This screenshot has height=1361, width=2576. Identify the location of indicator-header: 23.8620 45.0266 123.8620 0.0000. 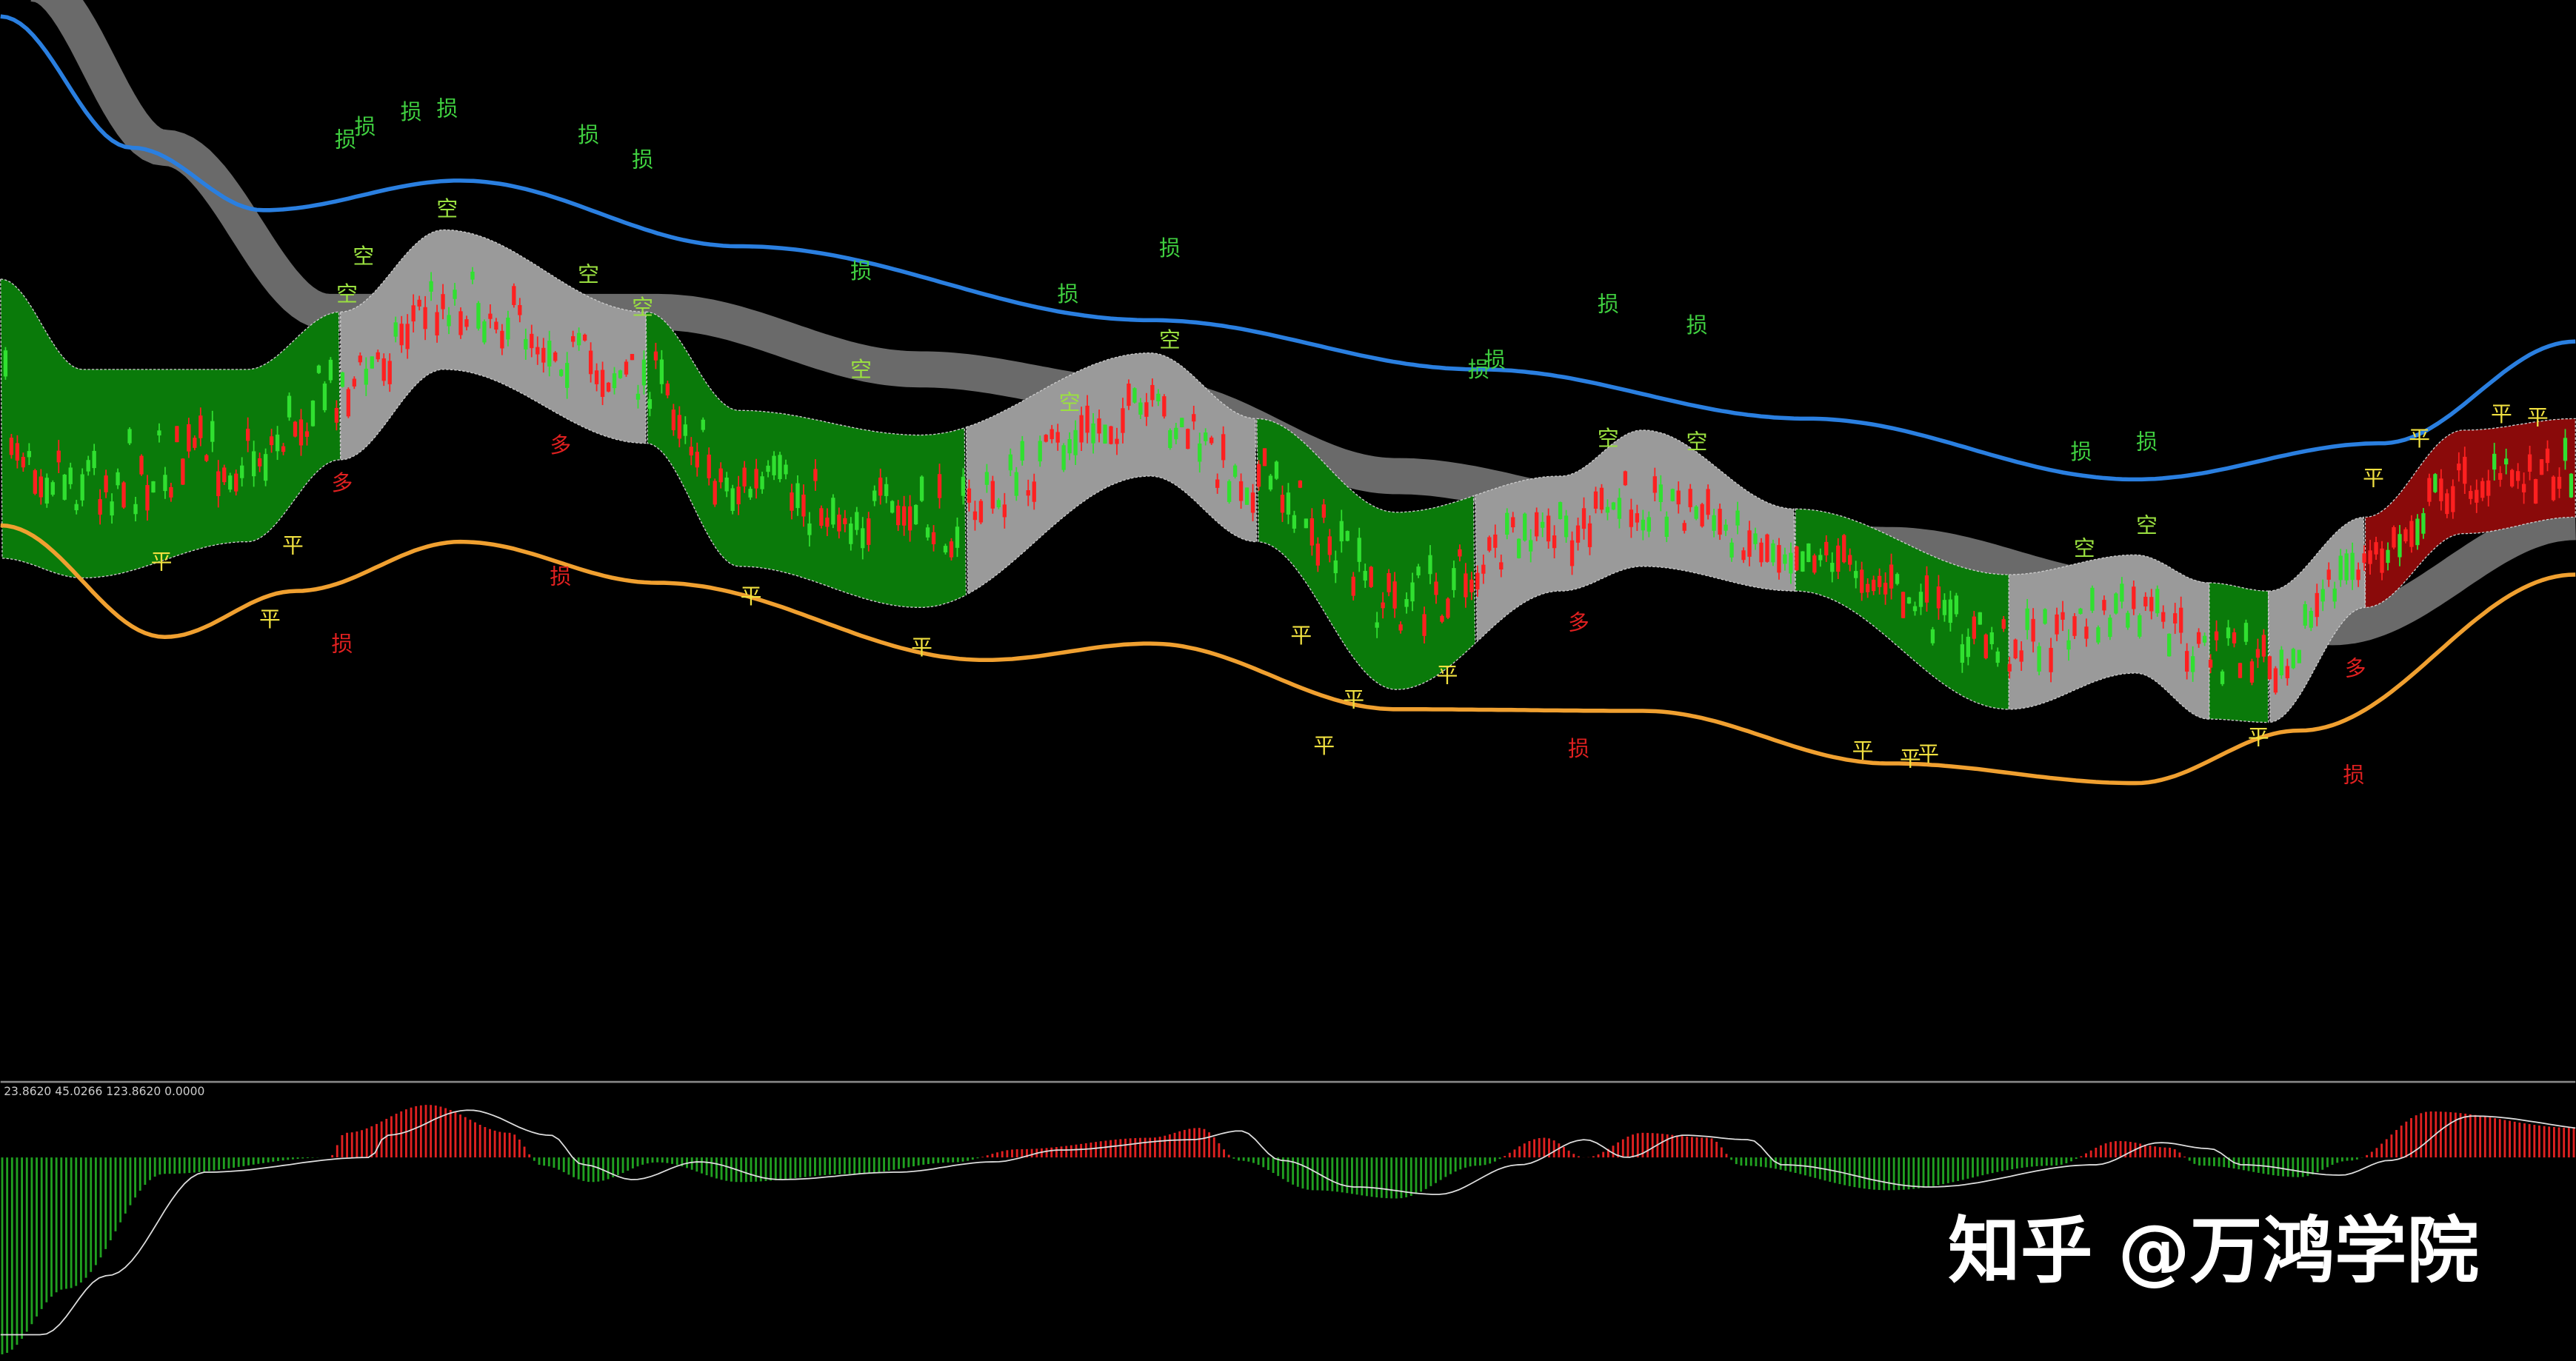
(104, 1091).